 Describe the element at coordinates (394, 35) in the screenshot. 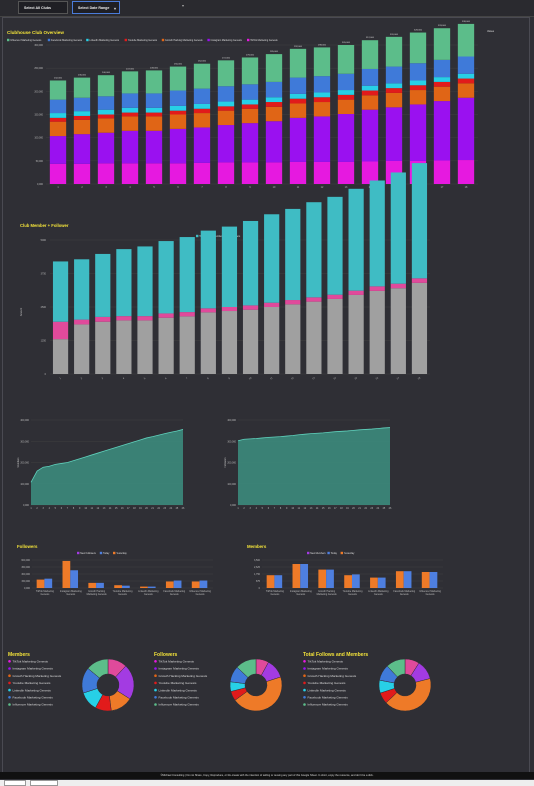

I see `total-label: 320,000` at that location.